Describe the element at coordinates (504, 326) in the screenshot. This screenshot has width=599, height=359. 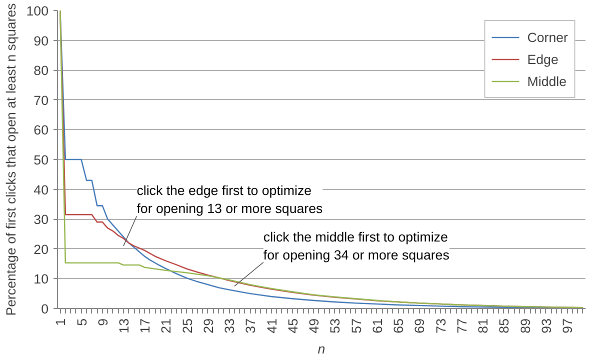
I see `x-tick-label: 85` at that location.